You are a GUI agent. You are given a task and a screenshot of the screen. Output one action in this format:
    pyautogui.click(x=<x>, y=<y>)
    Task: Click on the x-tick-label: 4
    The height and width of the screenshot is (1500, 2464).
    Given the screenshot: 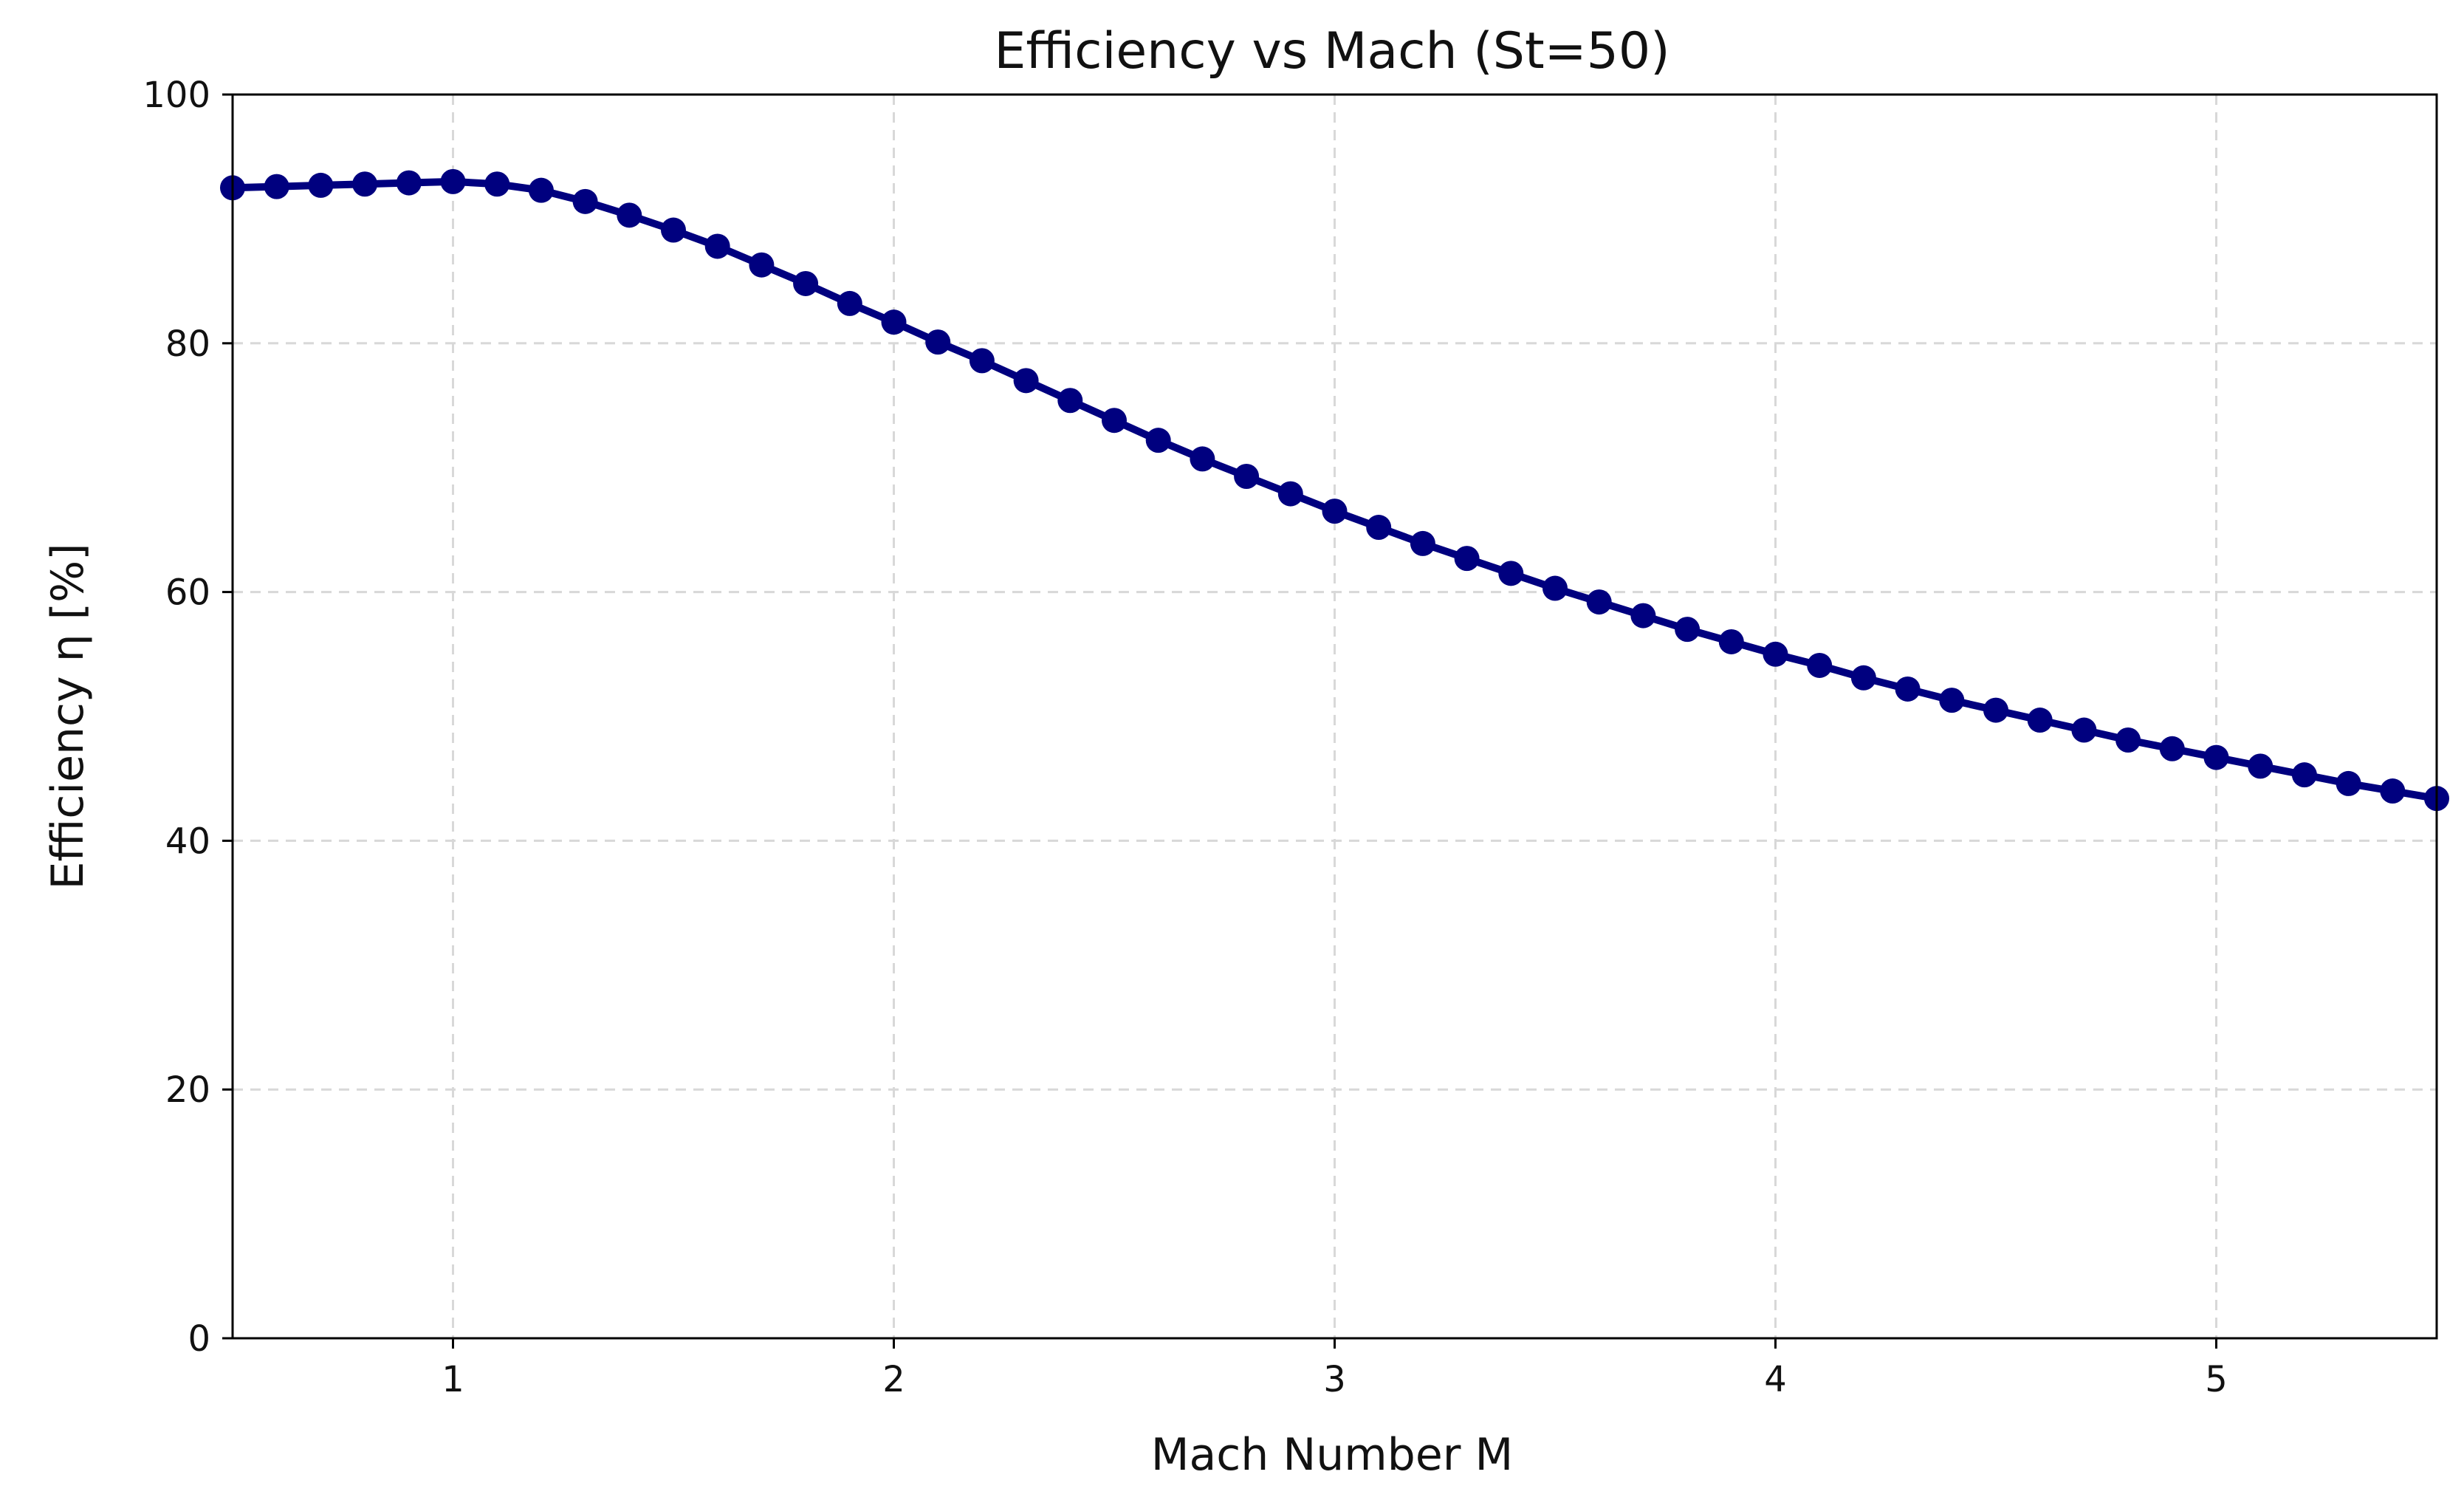 What is the action you would take?
    pyautogui.click(x=1775, y=1380)
    